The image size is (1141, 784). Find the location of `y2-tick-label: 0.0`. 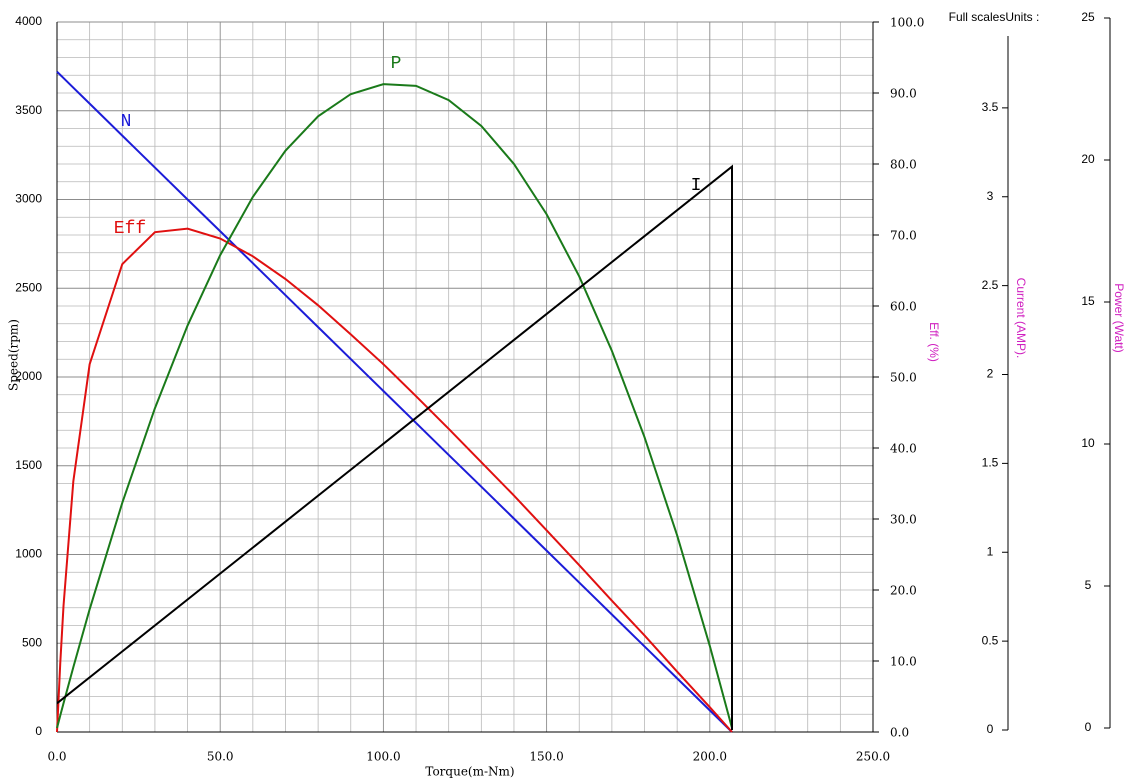

y2-tick-label: 0.0 is located at coordinates (899, 733).